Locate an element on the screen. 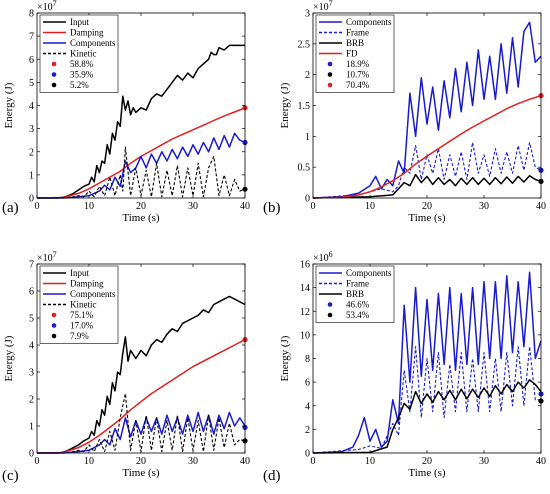 The height and width of the screenshot is (494, 550). panel-label: (d) is located at coordinates (272, 476).